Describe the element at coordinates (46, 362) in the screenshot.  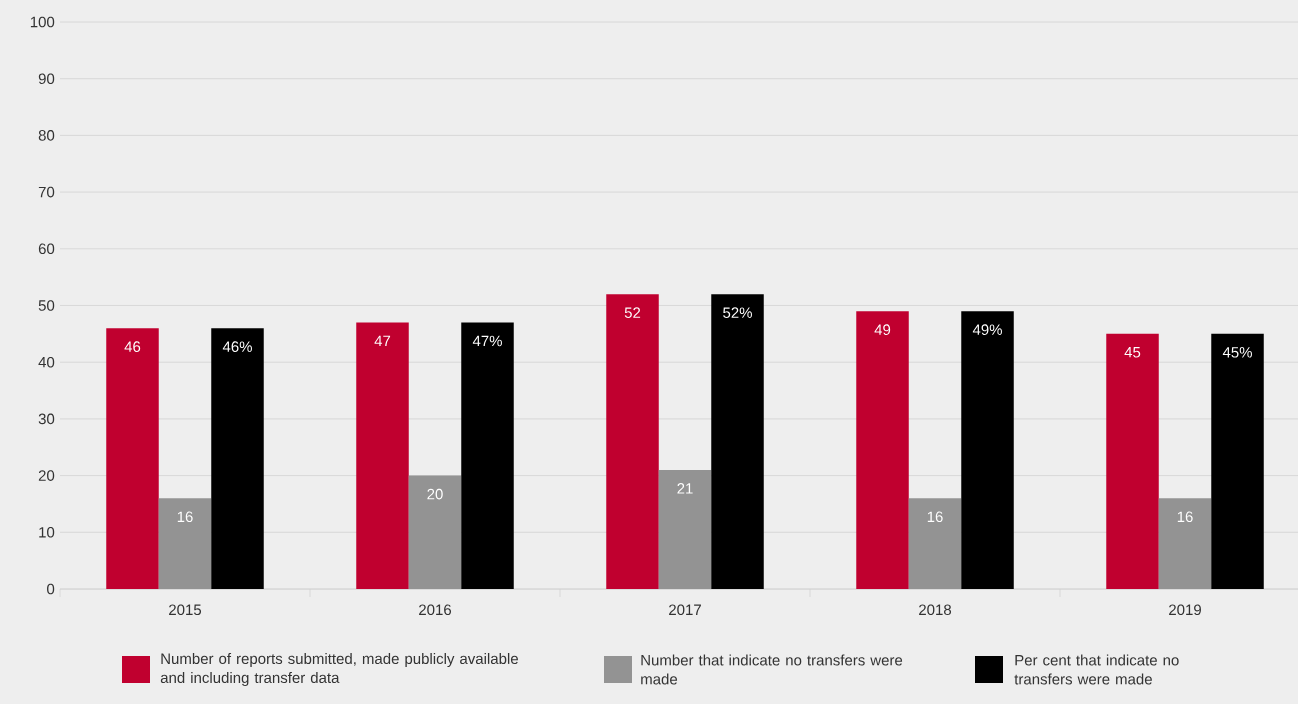
I see `y-tick-label: 40` at that location.